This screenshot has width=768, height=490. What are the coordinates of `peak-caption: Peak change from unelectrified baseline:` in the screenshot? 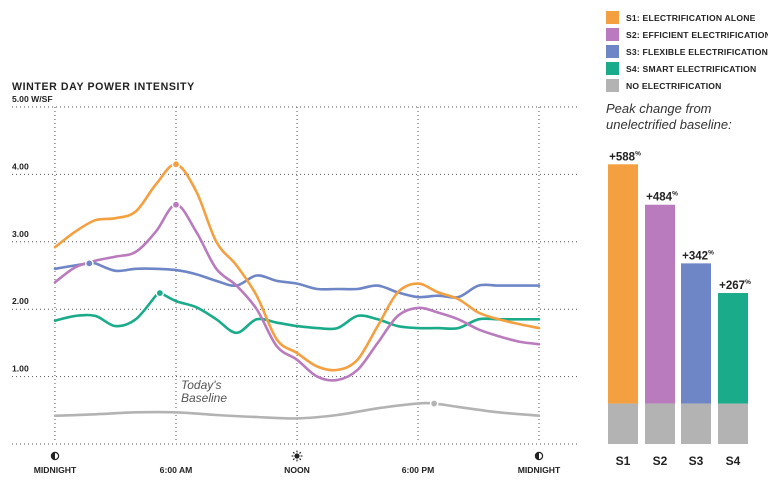 It's located at (686, 117).